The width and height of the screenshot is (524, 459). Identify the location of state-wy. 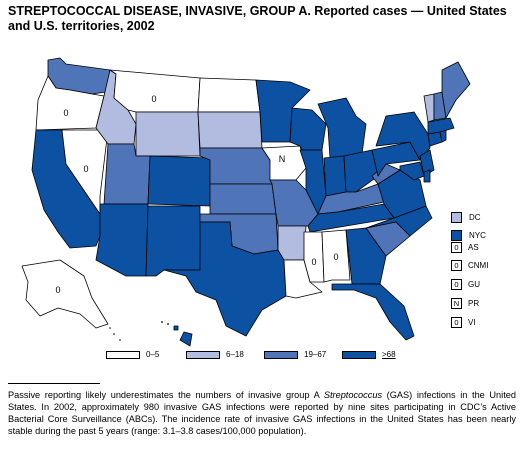
(168, 134).